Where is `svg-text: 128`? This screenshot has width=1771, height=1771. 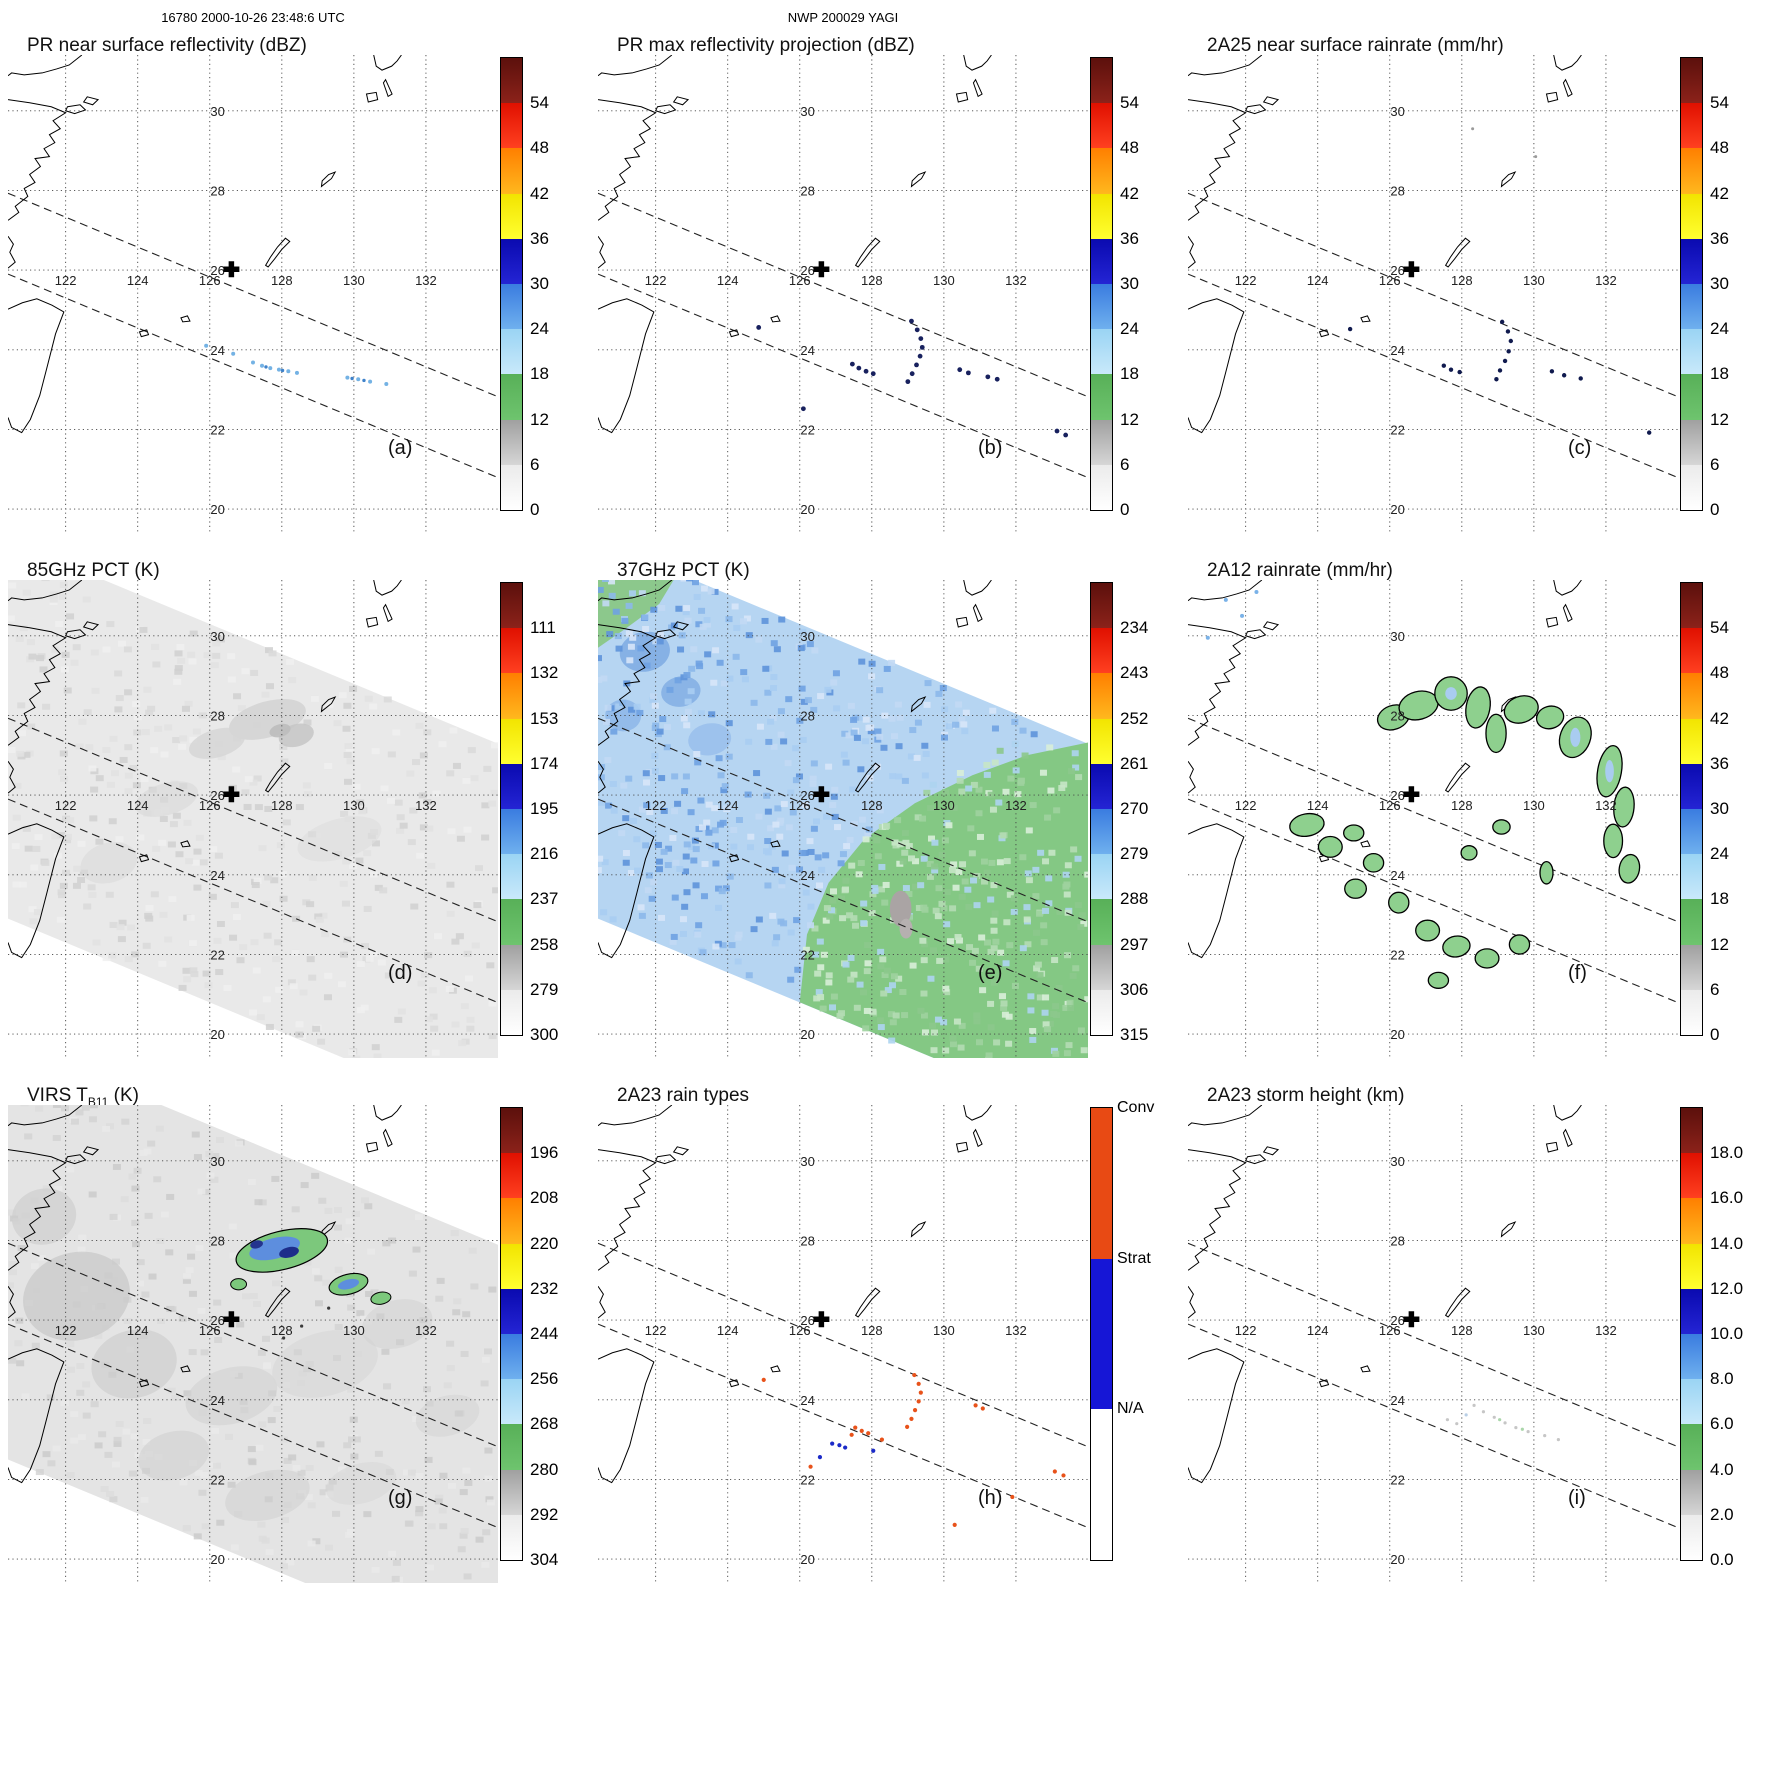 svg-text: 128 is located at coordinates (1462, 280).